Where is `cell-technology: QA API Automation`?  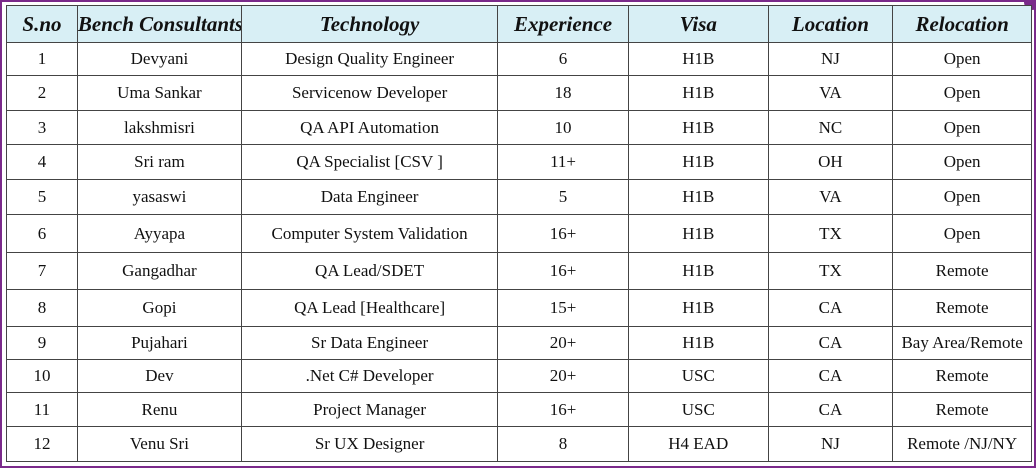 cell-technology: QA API Automation is located at coordinates (369, 127).